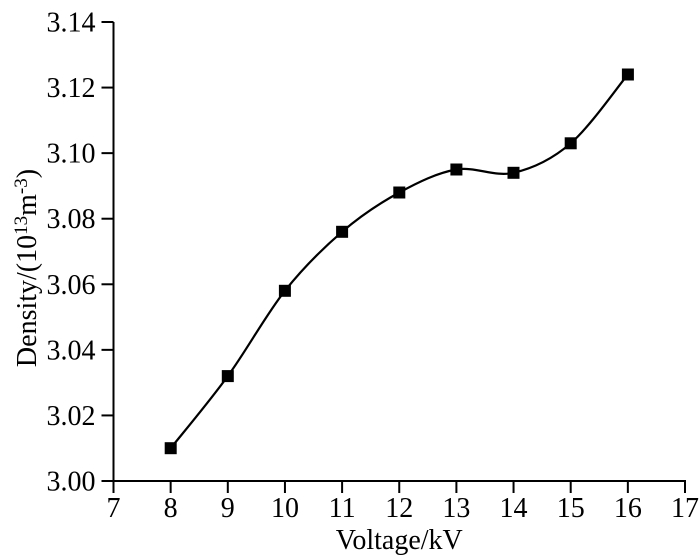 Image resolution: width=700 pixels, height=558 pixels. What do you see at coordinates (71, 482) in the screenshot?
I see `y-tick-label: 3.00` at bounding box center [71, 482].